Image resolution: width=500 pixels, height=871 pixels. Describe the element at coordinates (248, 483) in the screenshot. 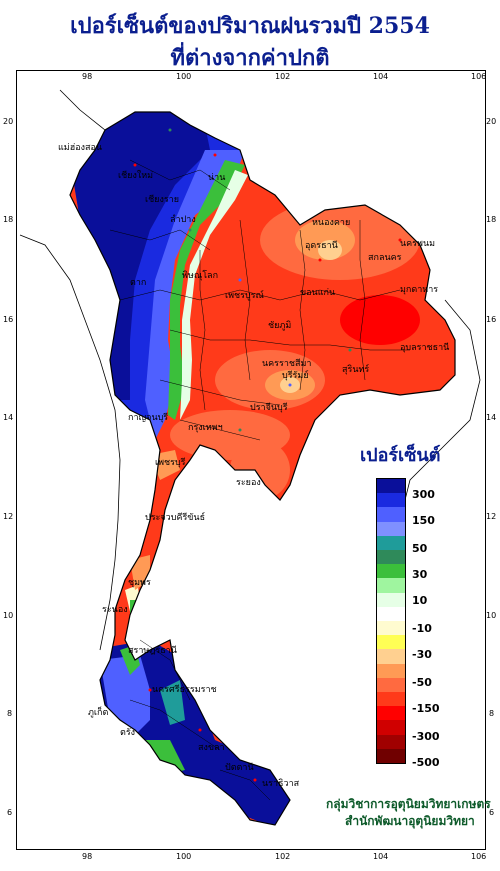

I see `place-label: ระยอง` at that location.